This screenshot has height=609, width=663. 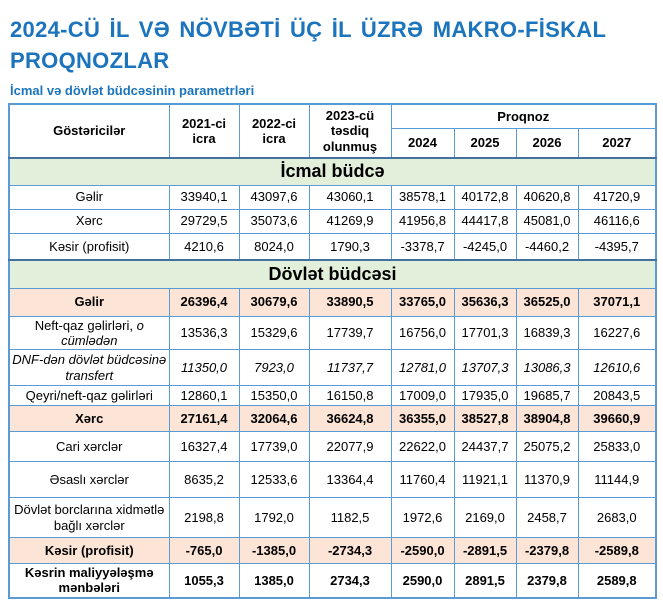 I want to click on value-cell: 12610,6, so click(x=617, y=368).